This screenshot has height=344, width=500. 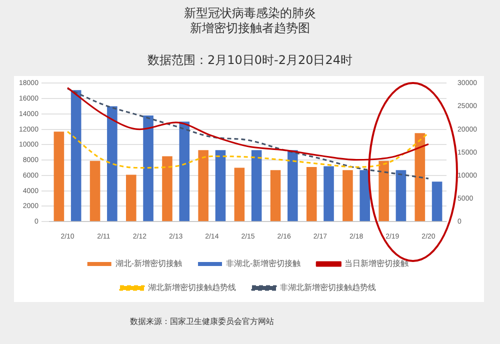 What do you see at coordinates (250, 21) in the screenshot?
I see `chart-title: 新型冠状病毒感染的肺炎新增密切接触者趋势图` at bounding box center [250, 21].